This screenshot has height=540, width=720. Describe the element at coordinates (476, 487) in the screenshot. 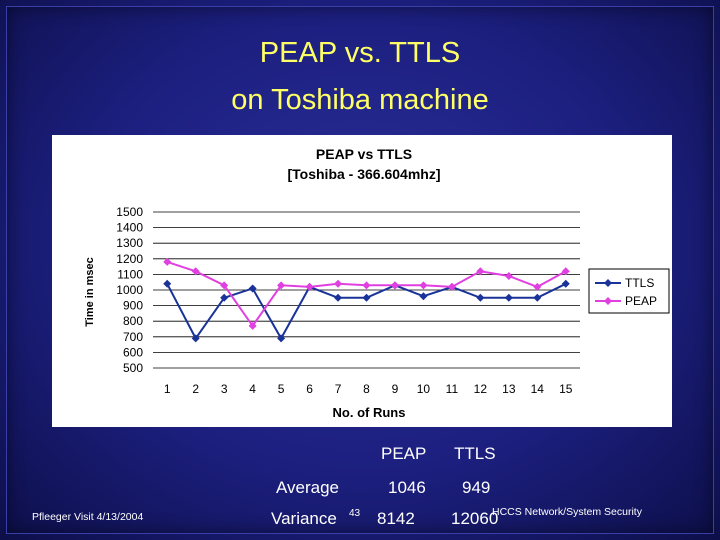

I see `average-ttls: 949` at that location.